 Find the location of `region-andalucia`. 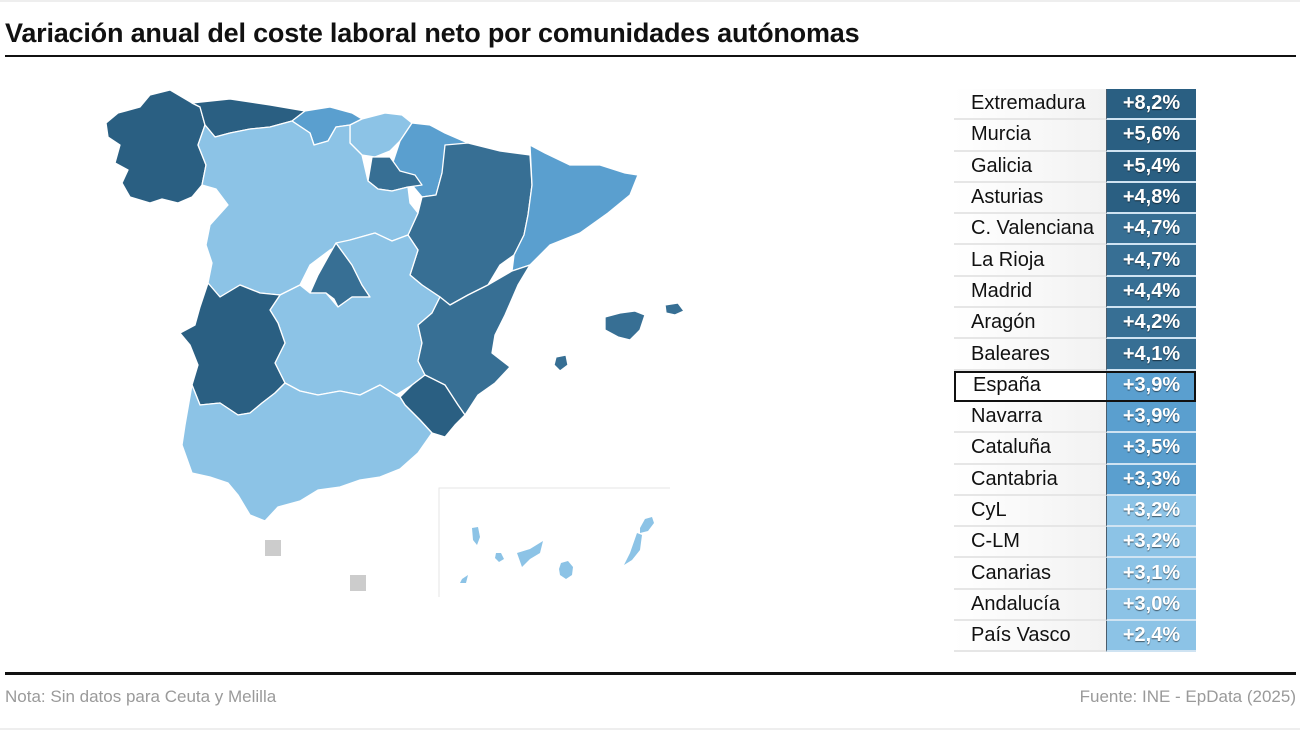

region-andalucia is located at coordinates (307, 452).